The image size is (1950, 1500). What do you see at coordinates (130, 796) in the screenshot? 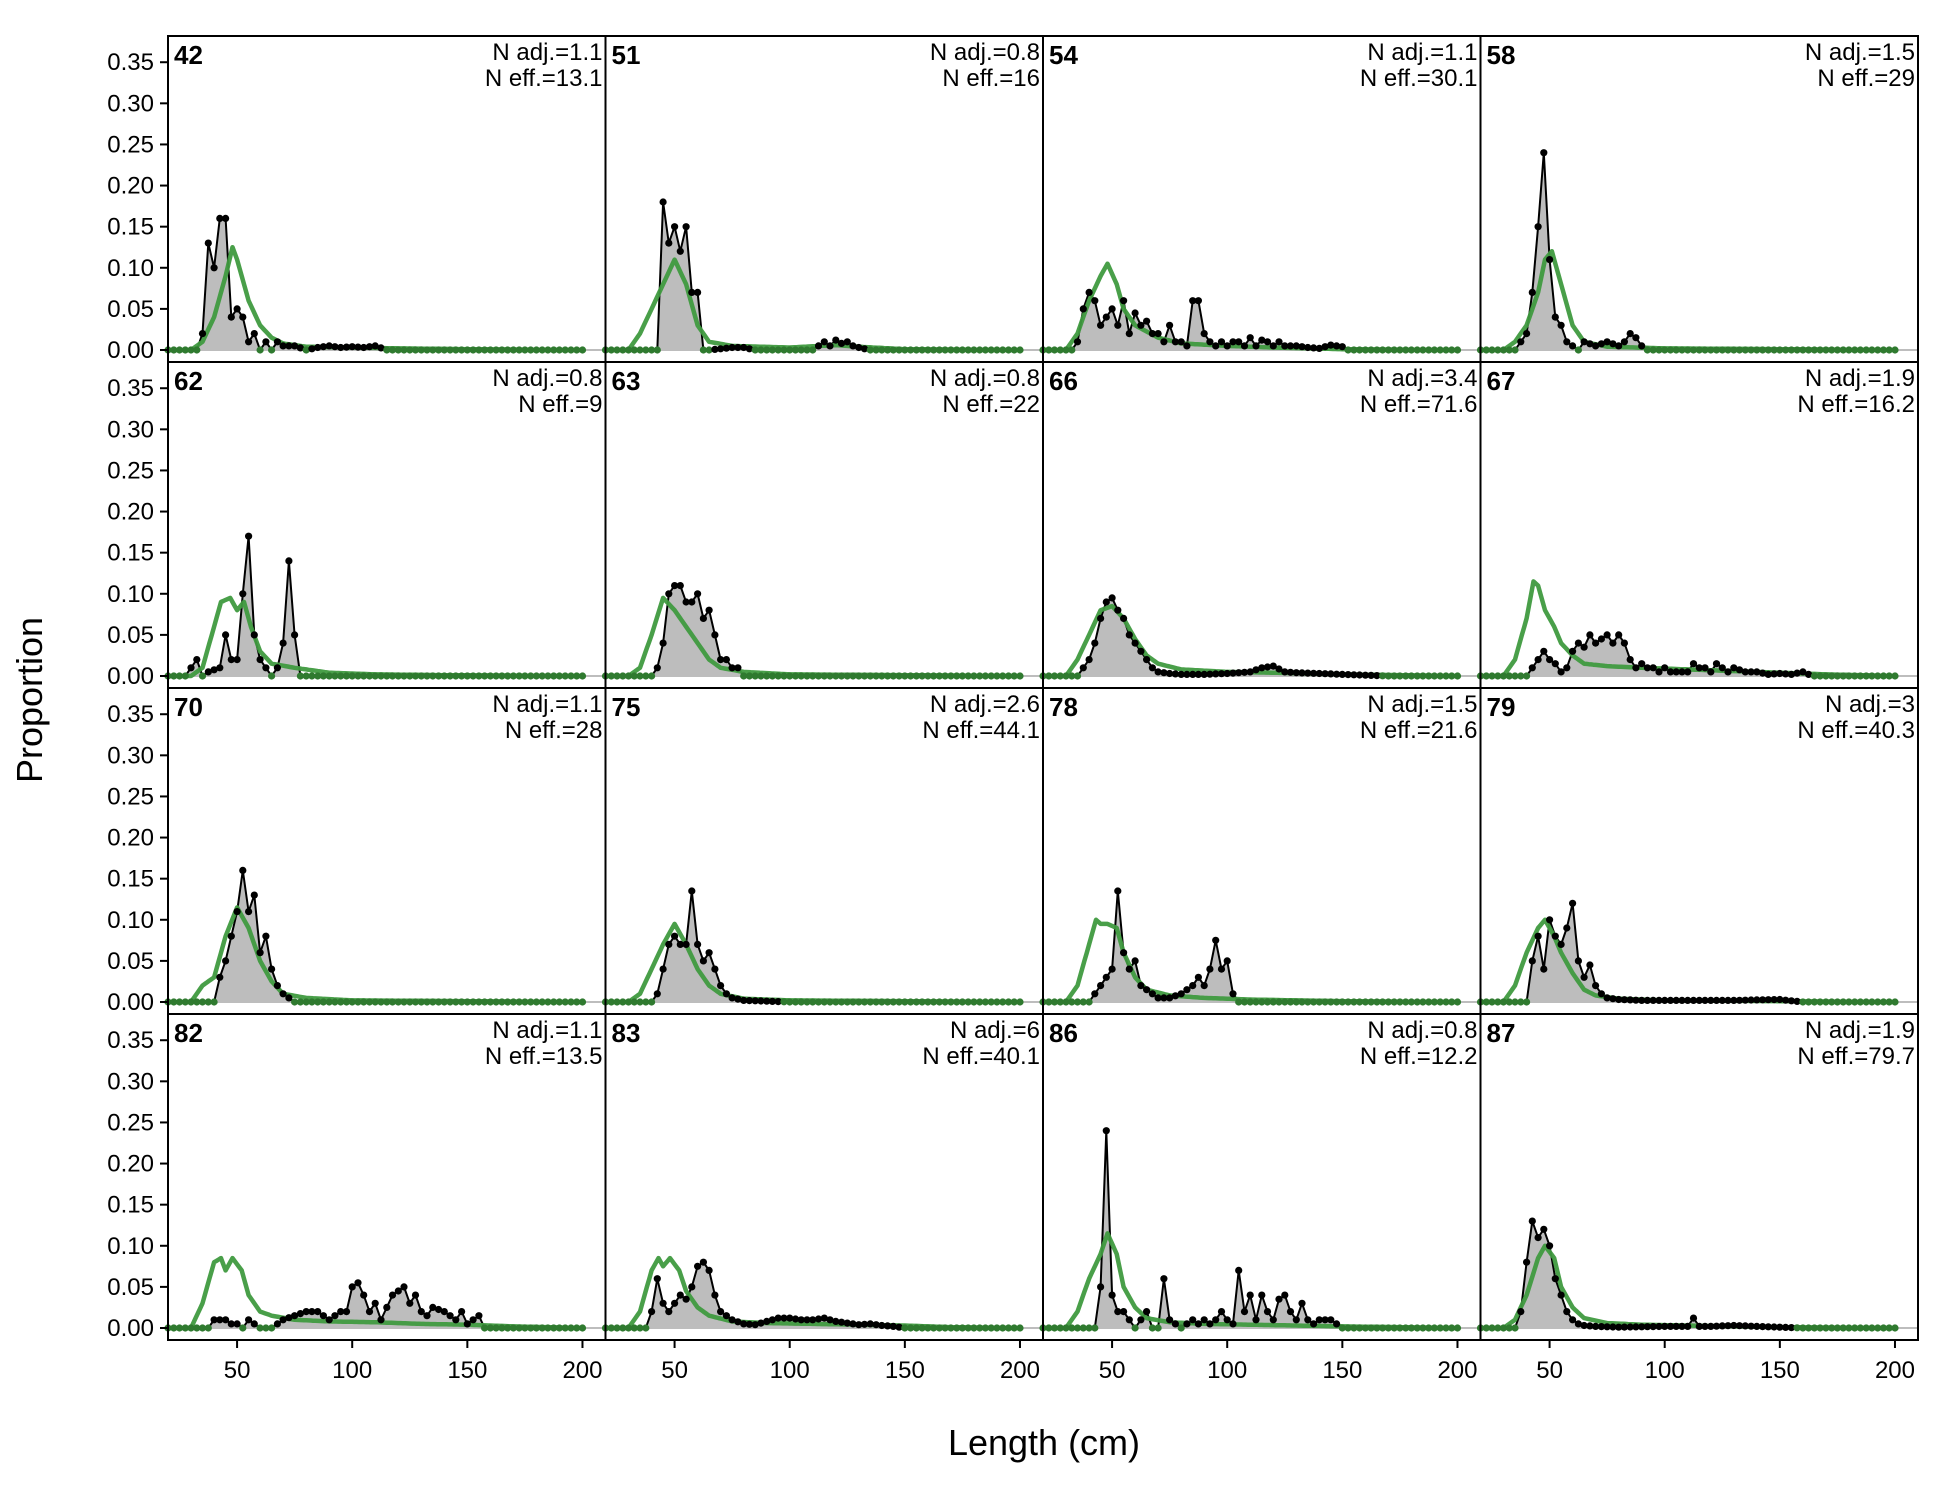
I see `y-tick-label: 0.25` at bounding box center [130, 796].